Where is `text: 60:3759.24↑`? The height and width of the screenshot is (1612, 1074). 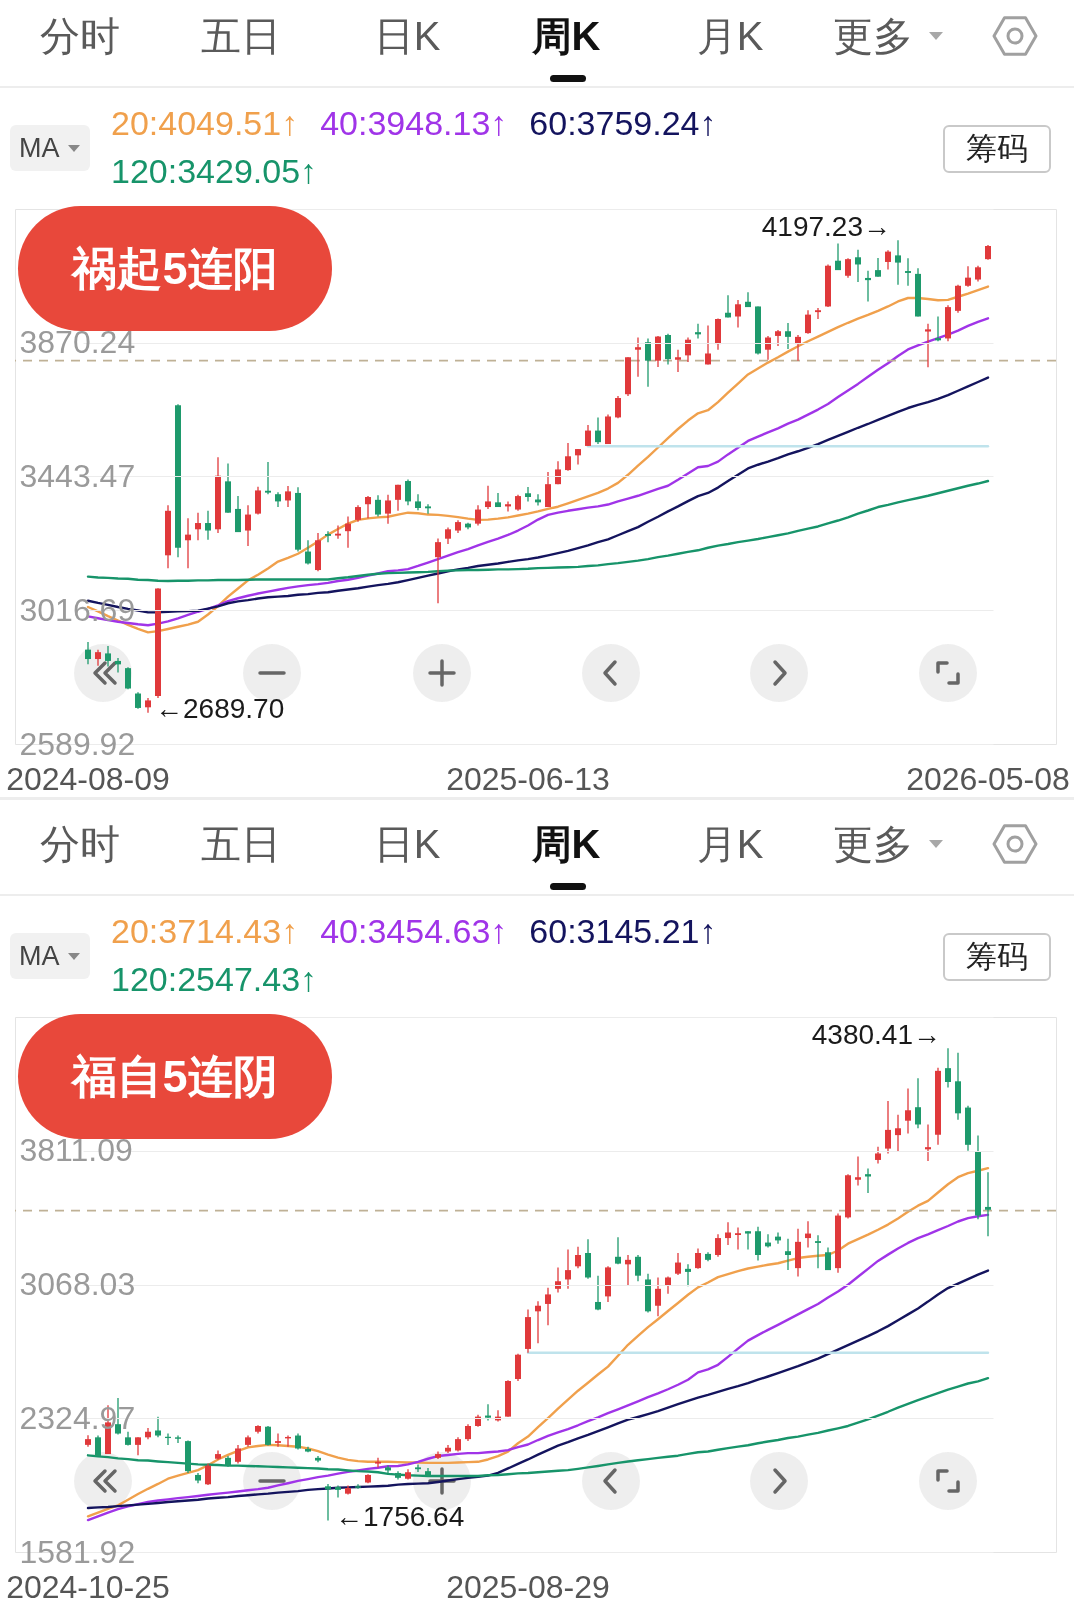
text: 60:3759.24↑ is located at coordinates (623, 123).